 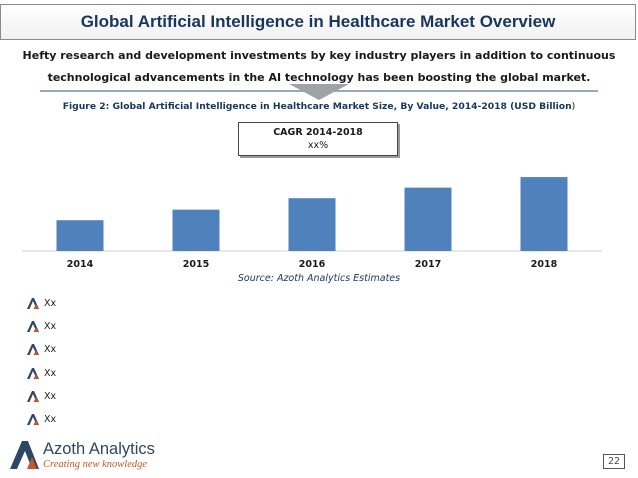 I want to click on bar-2018, so click(x=544, y=214).